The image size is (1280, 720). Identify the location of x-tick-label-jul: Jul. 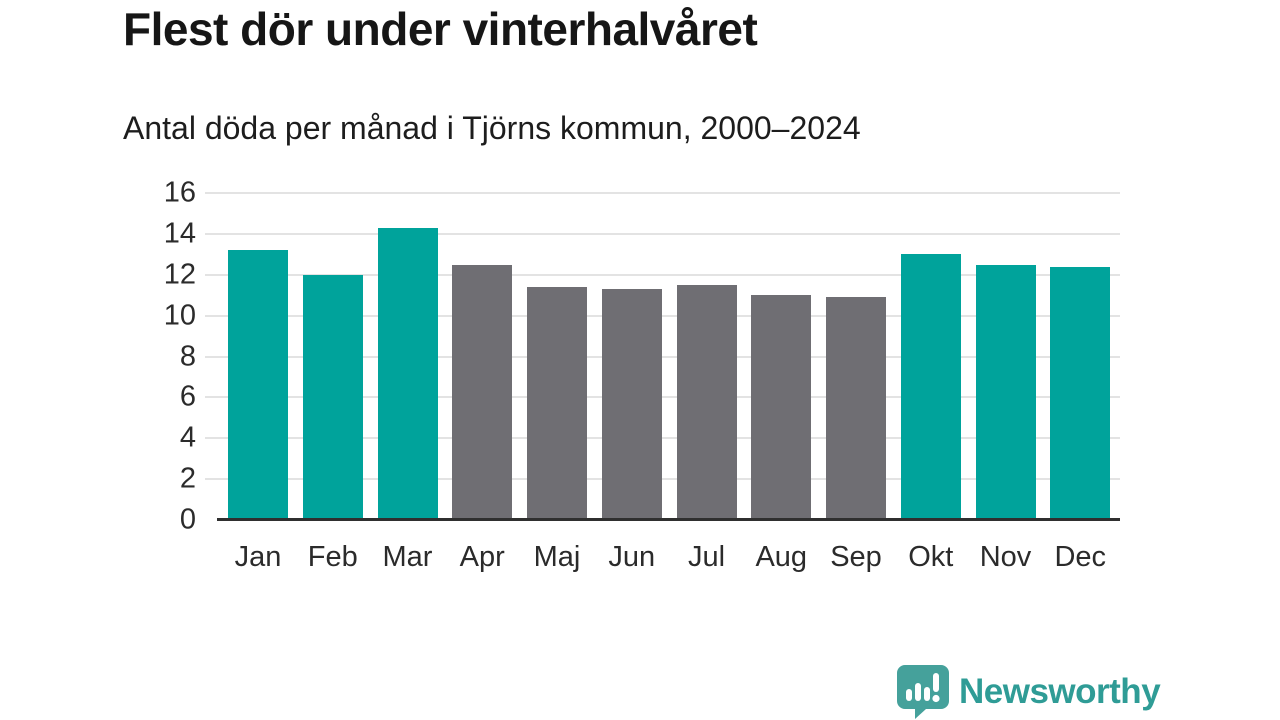
(706, 557).